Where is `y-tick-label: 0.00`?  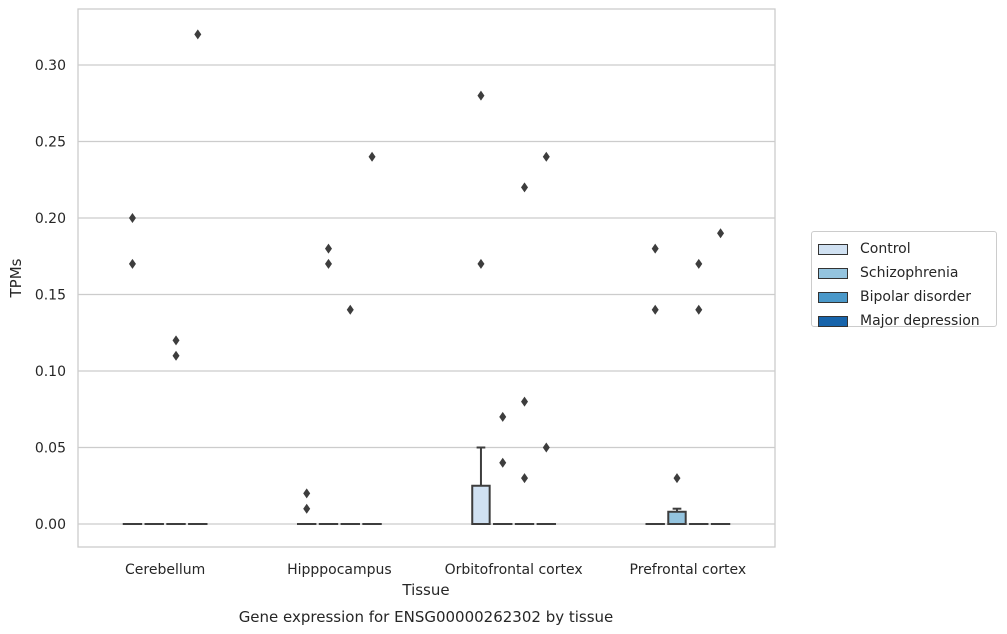
y-tick-label: 0.00 is located at coordinates (50, 525).